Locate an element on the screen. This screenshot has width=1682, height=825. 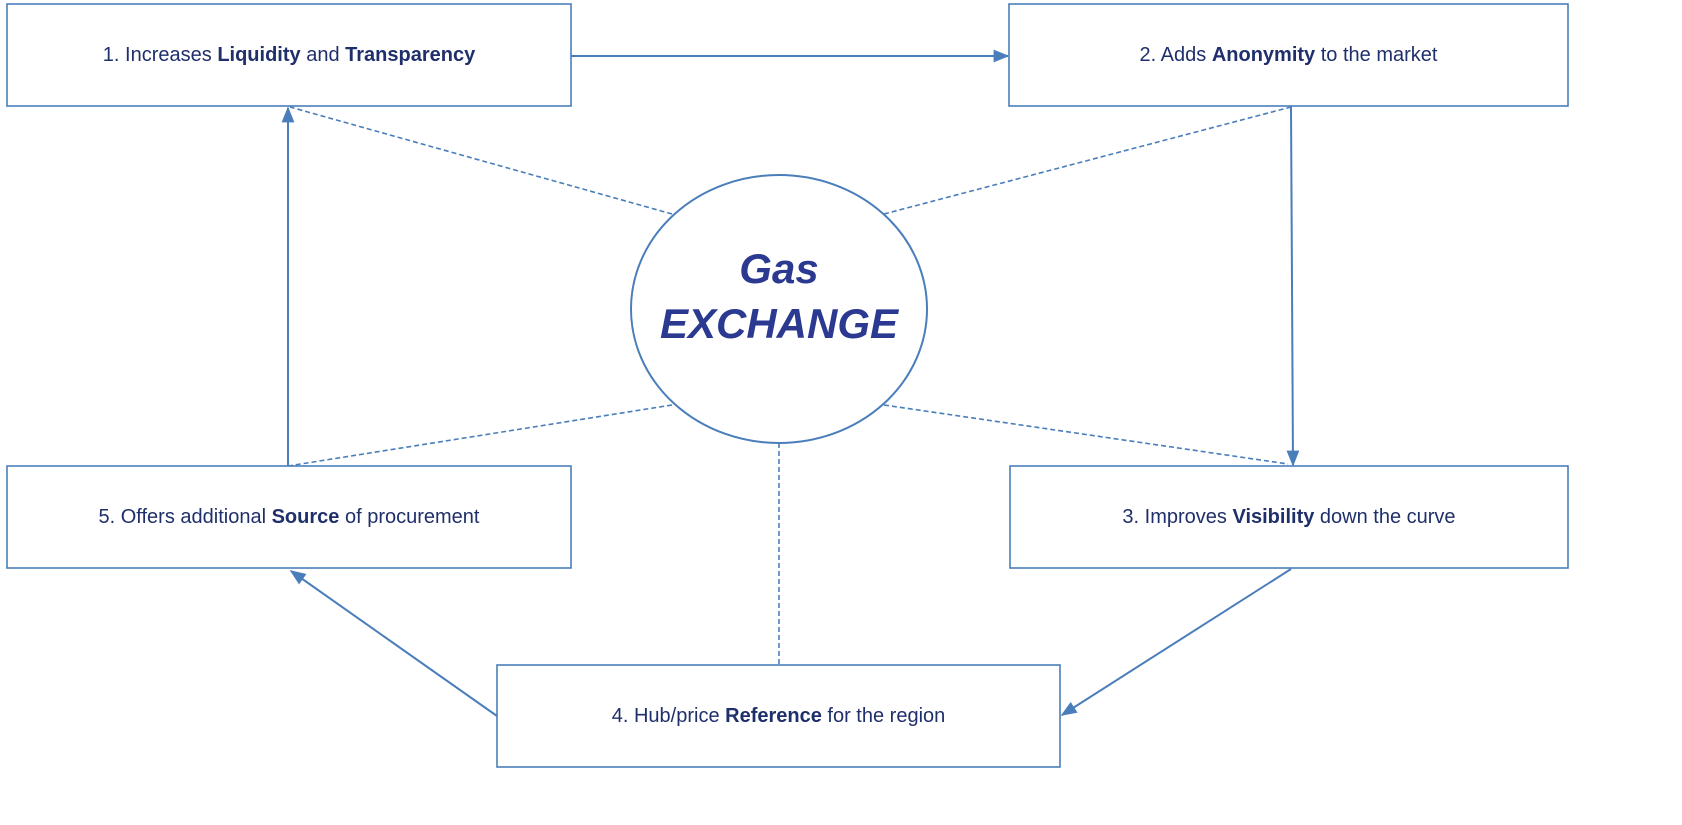
node-label: 4. Hub/price Reference for the region is located at coordinates (779, 716).